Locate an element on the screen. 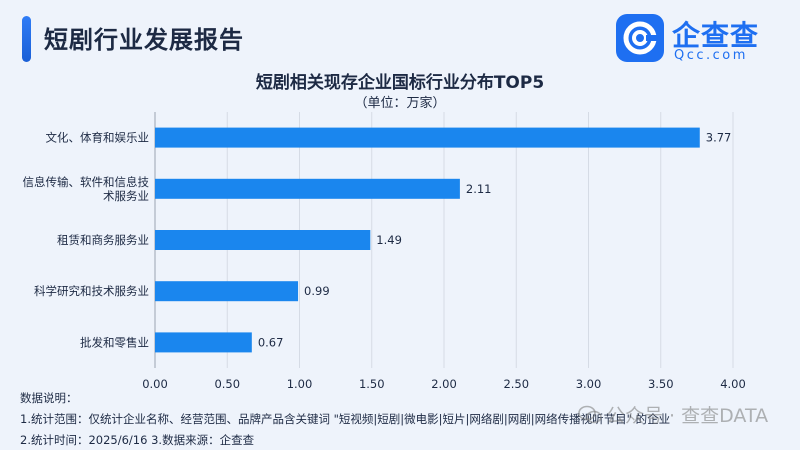  category-label: 科学研究和技术服务业 is located at coordinates (91, 291).